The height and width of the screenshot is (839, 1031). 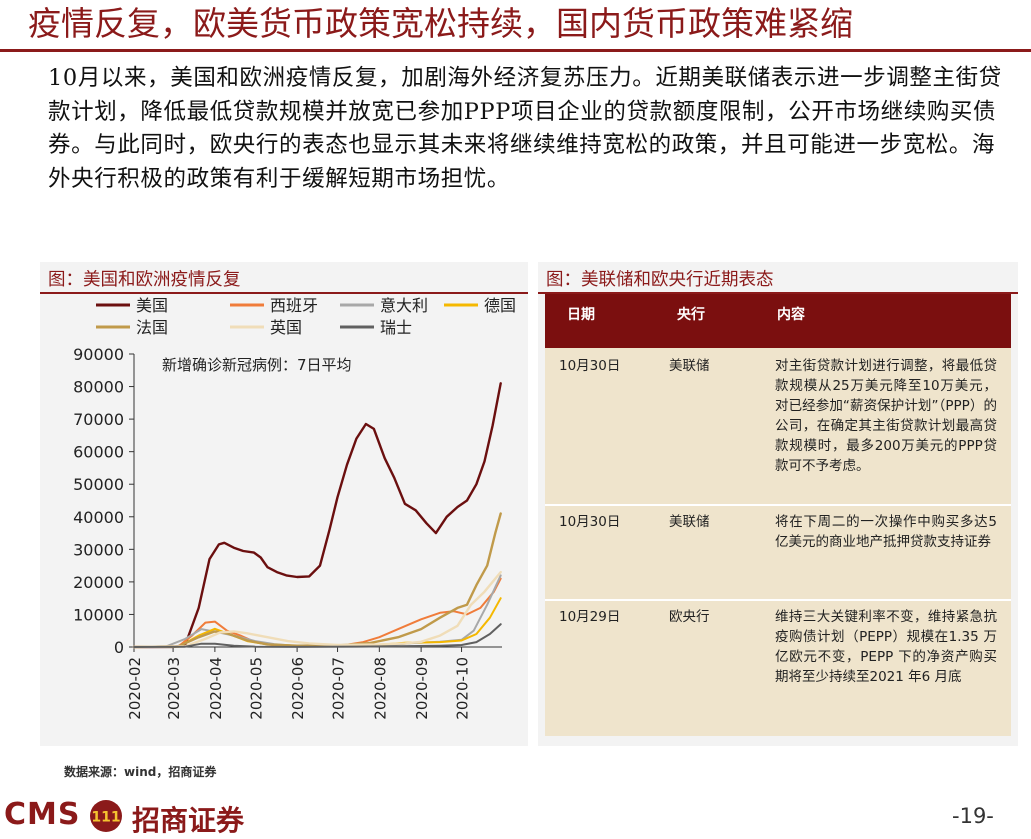 What do you see at coordinates (98, 419) in the screenshot?
I see `y-tick-label: 70000` at bounding box center [98, 419].